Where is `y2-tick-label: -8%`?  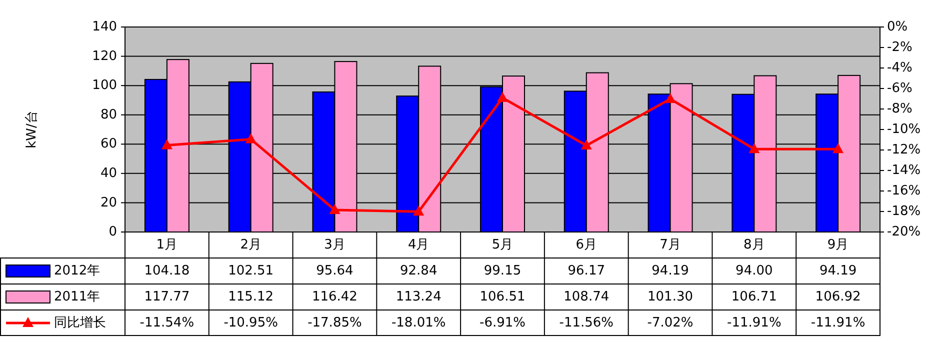 y2-tick-label: -8% is located at coordinates (899, 109).